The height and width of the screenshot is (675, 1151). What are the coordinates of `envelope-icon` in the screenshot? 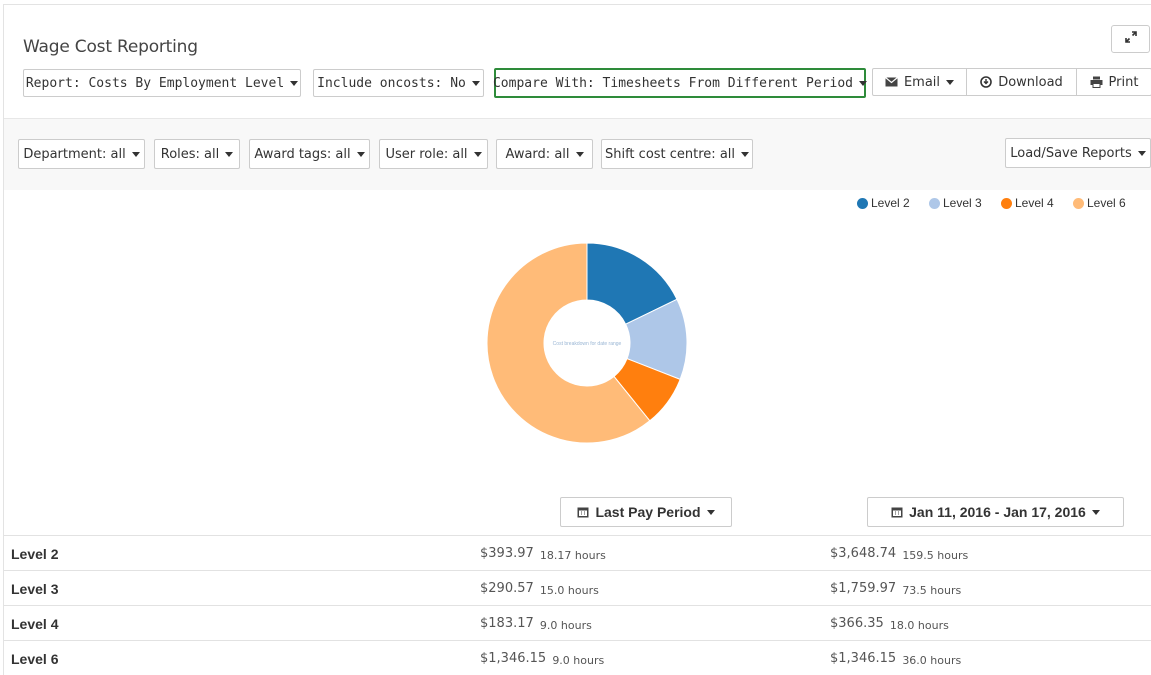 It's located at (891, 82).